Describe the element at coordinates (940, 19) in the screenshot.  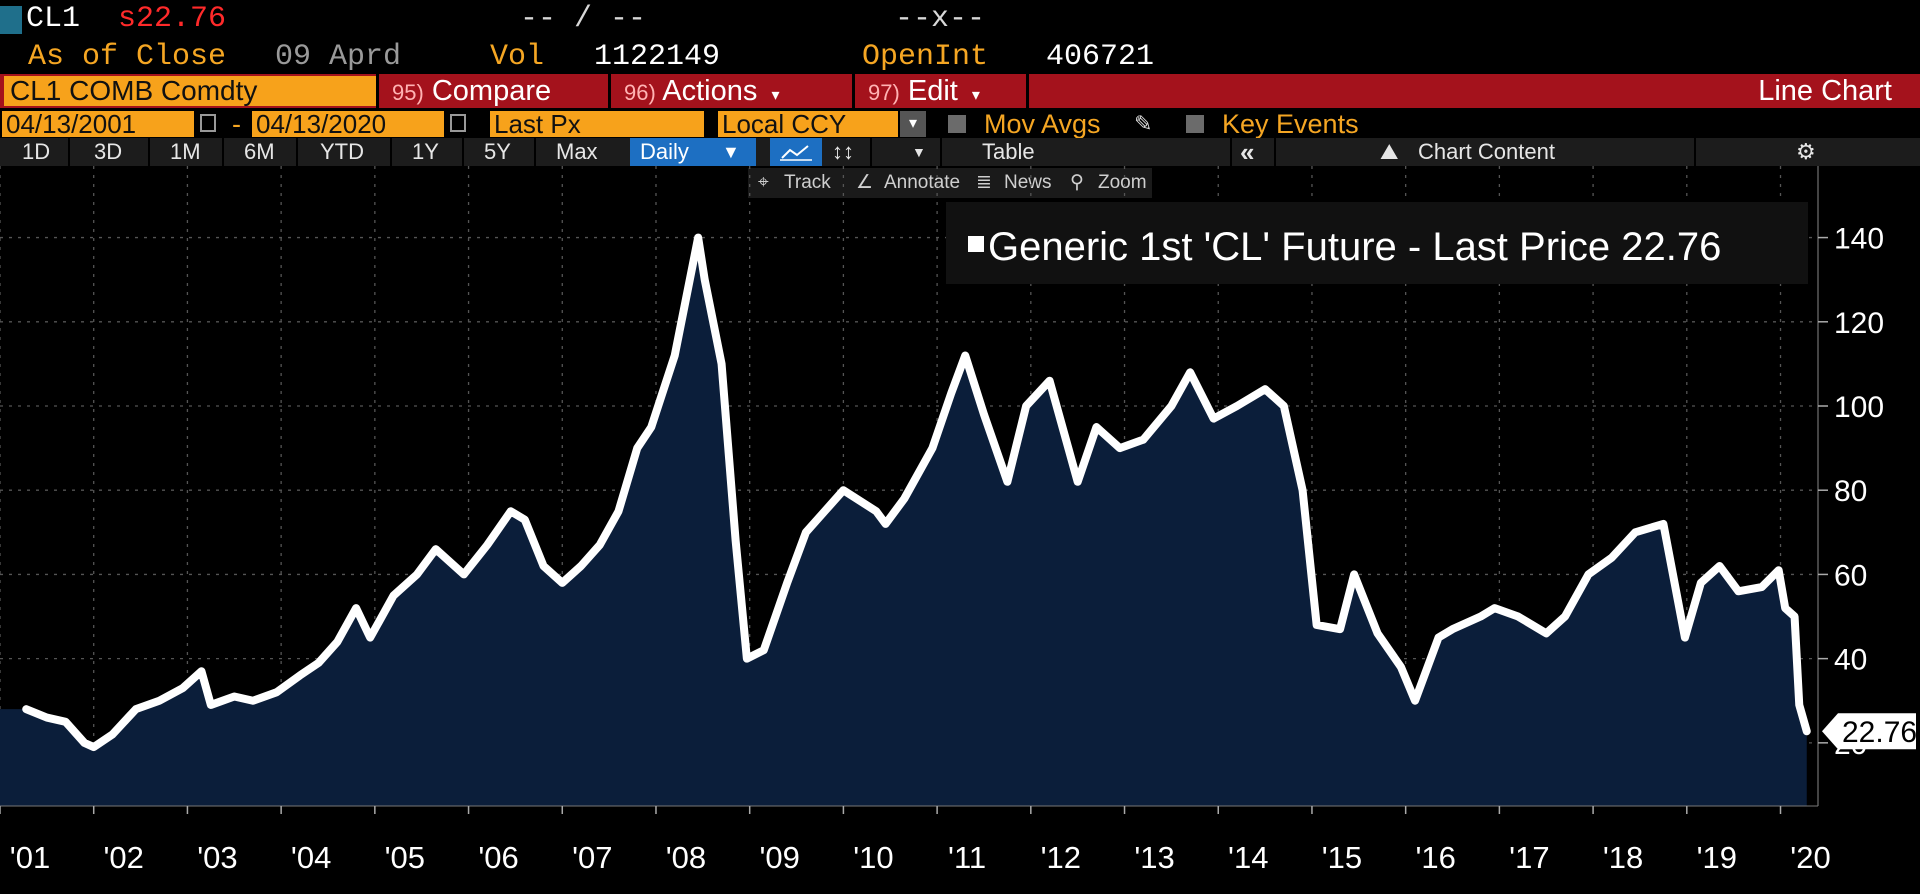
I see `bid-ask-placeholder: --x--` at that location.